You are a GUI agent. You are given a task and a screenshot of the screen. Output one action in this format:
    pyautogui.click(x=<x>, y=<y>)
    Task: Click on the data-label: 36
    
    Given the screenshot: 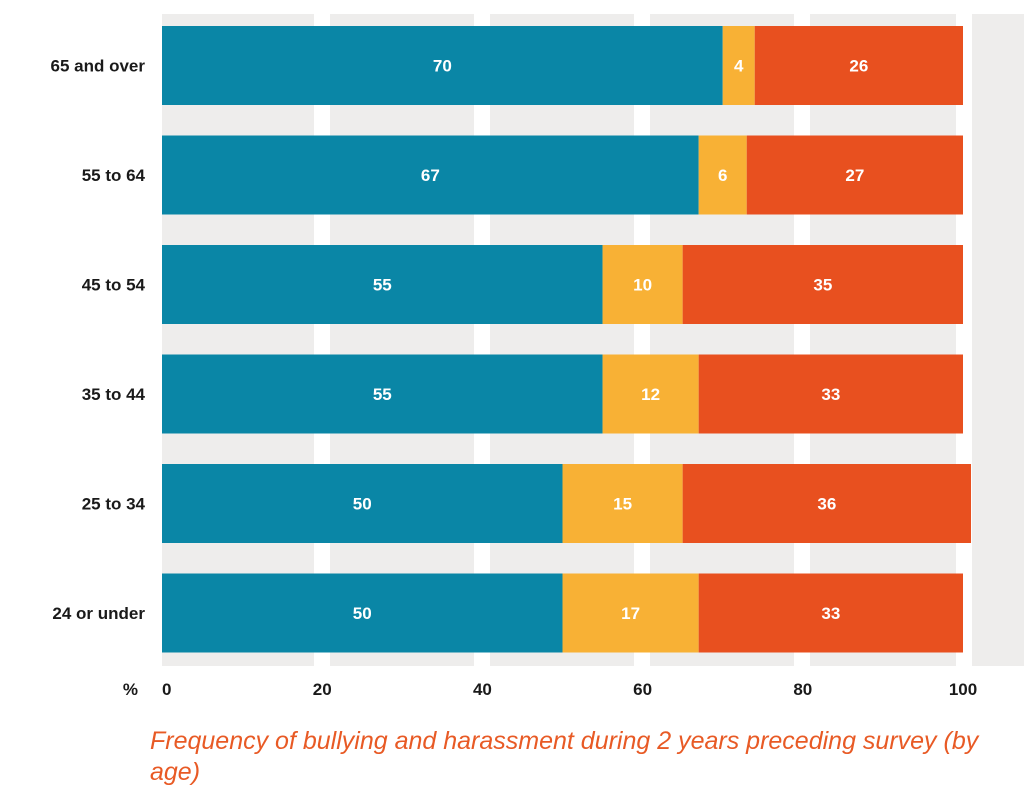 What is the action you would take?
    pyautogui.click(x=826, y=504)
    